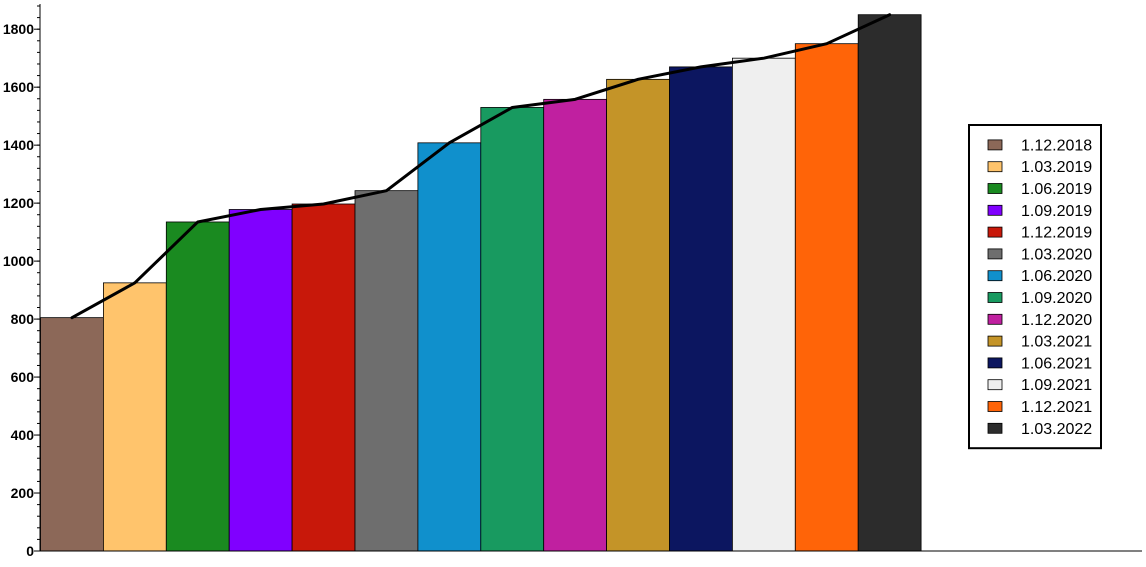  I want to click on legend-label: 1.09.2019, so click(1056, 211).